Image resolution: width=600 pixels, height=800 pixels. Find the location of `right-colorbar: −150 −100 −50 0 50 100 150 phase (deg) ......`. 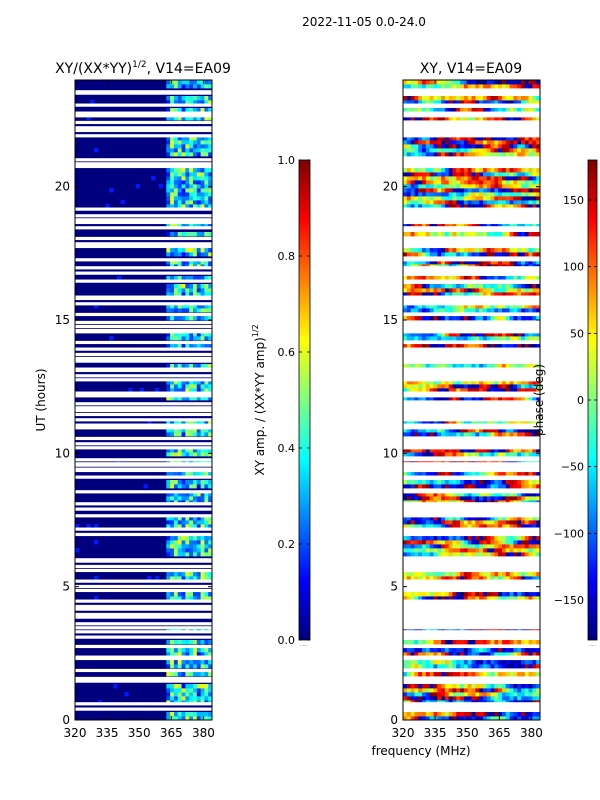

right-colorbar: −150 −100 −50 0 50 100 150 phase (deg) ...... is located at coordinates (565, 403).